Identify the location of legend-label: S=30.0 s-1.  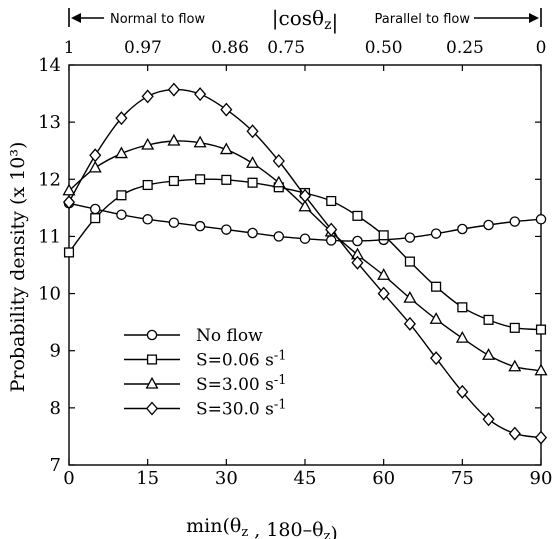
(241, 409).